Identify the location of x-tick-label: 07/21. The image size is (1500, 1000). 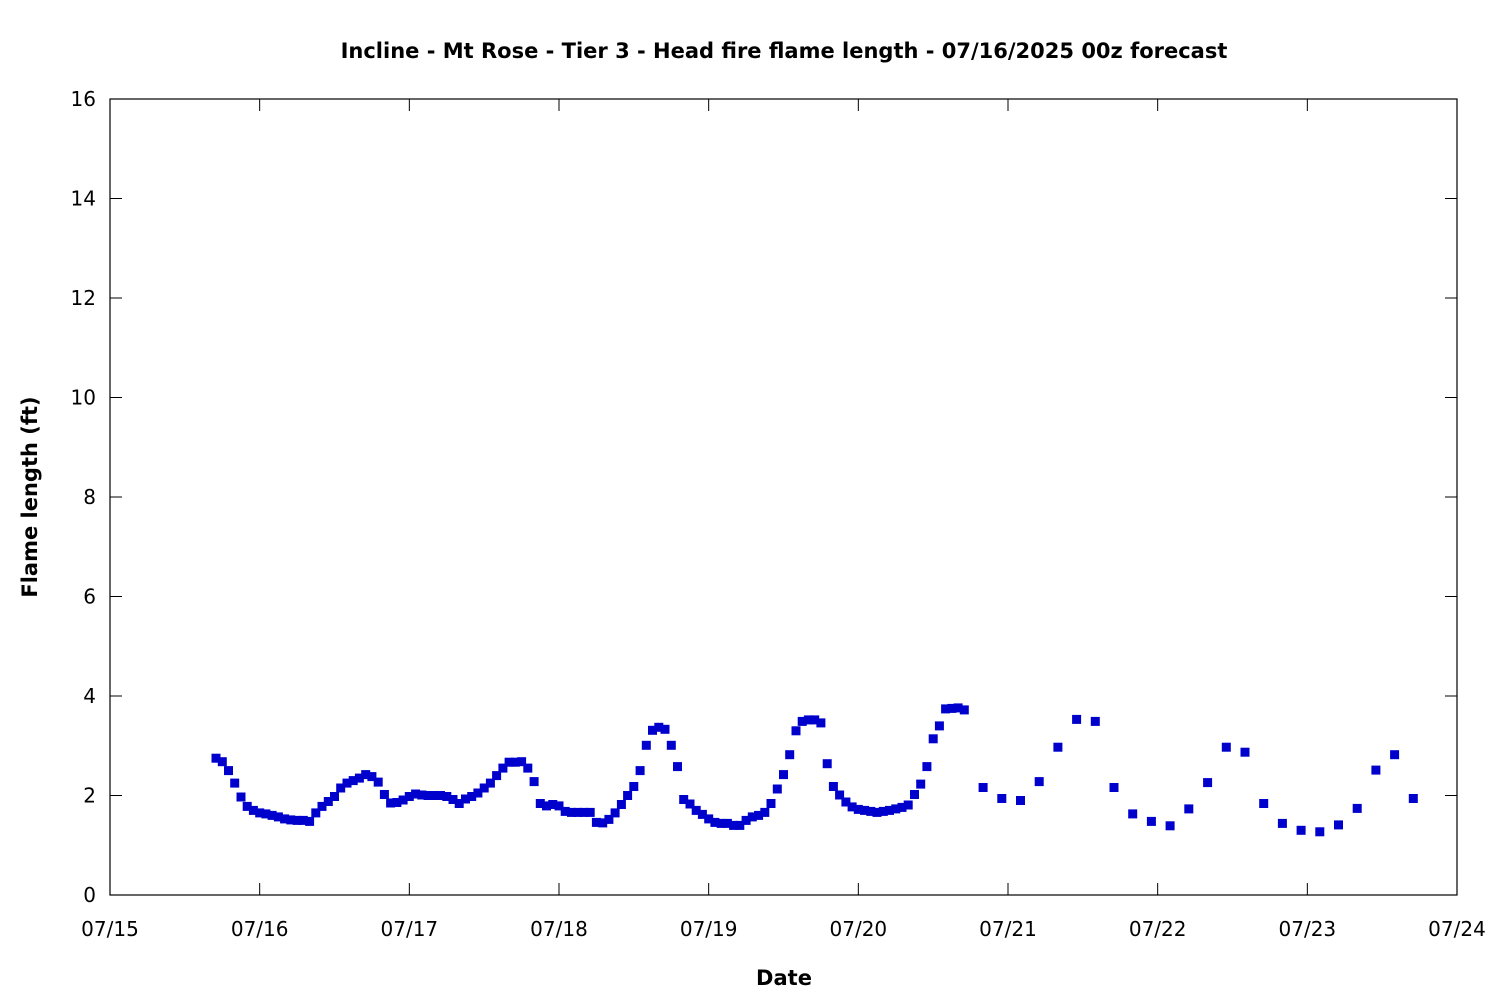
(1008, 929).